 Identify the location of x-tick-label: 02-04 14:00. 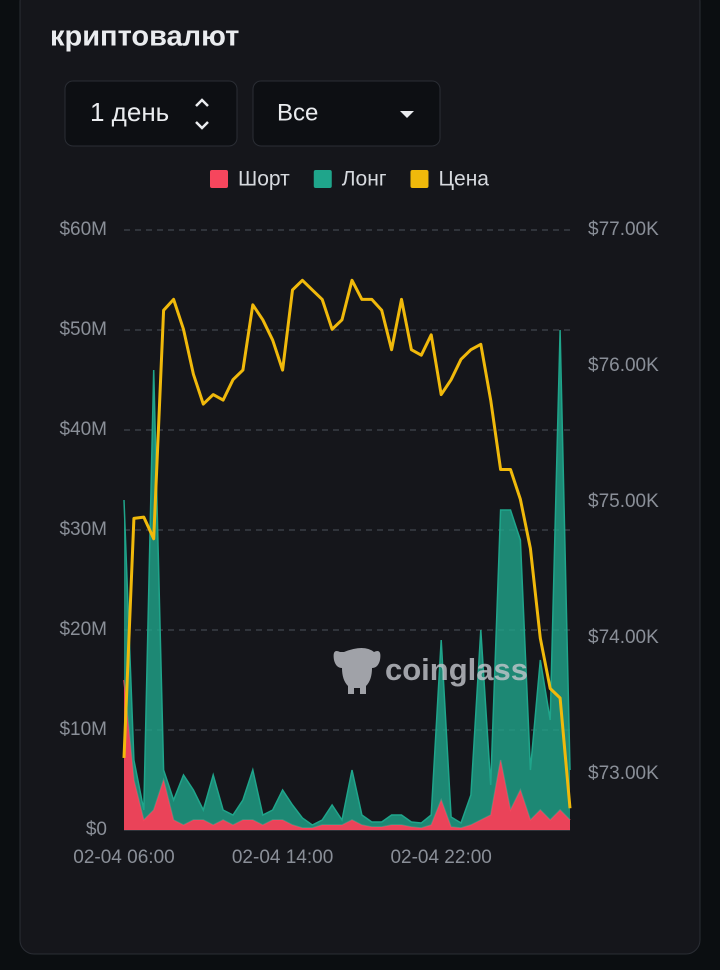
(282, 857).